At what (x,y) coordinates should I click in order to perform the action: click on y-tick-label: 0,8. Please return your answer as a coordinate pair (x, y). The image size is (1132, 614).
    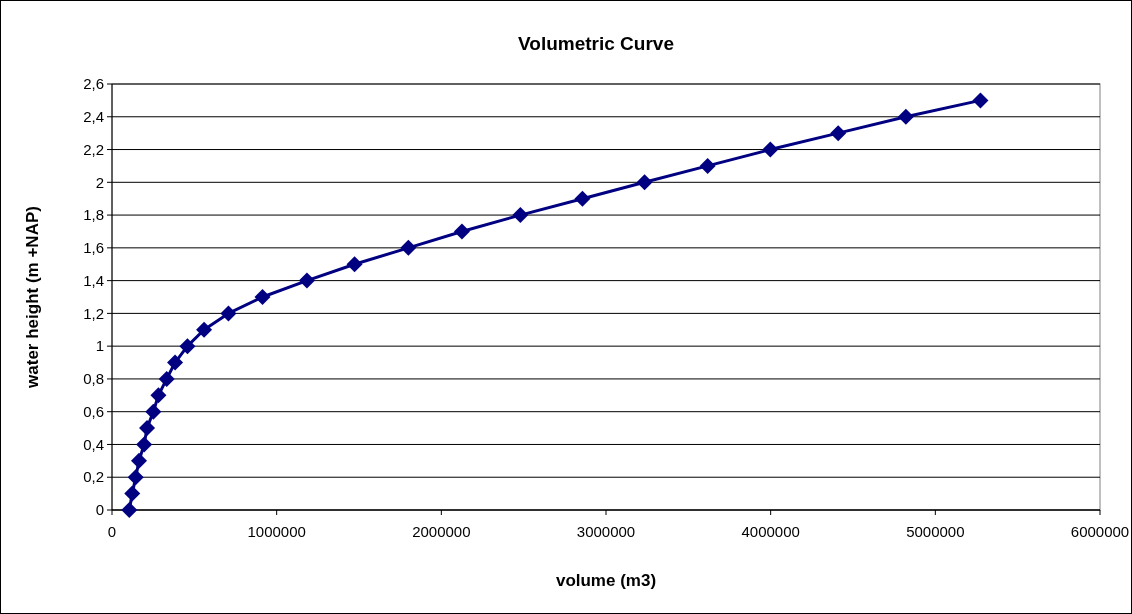
    Looking at the image, I should click on (93, 379).